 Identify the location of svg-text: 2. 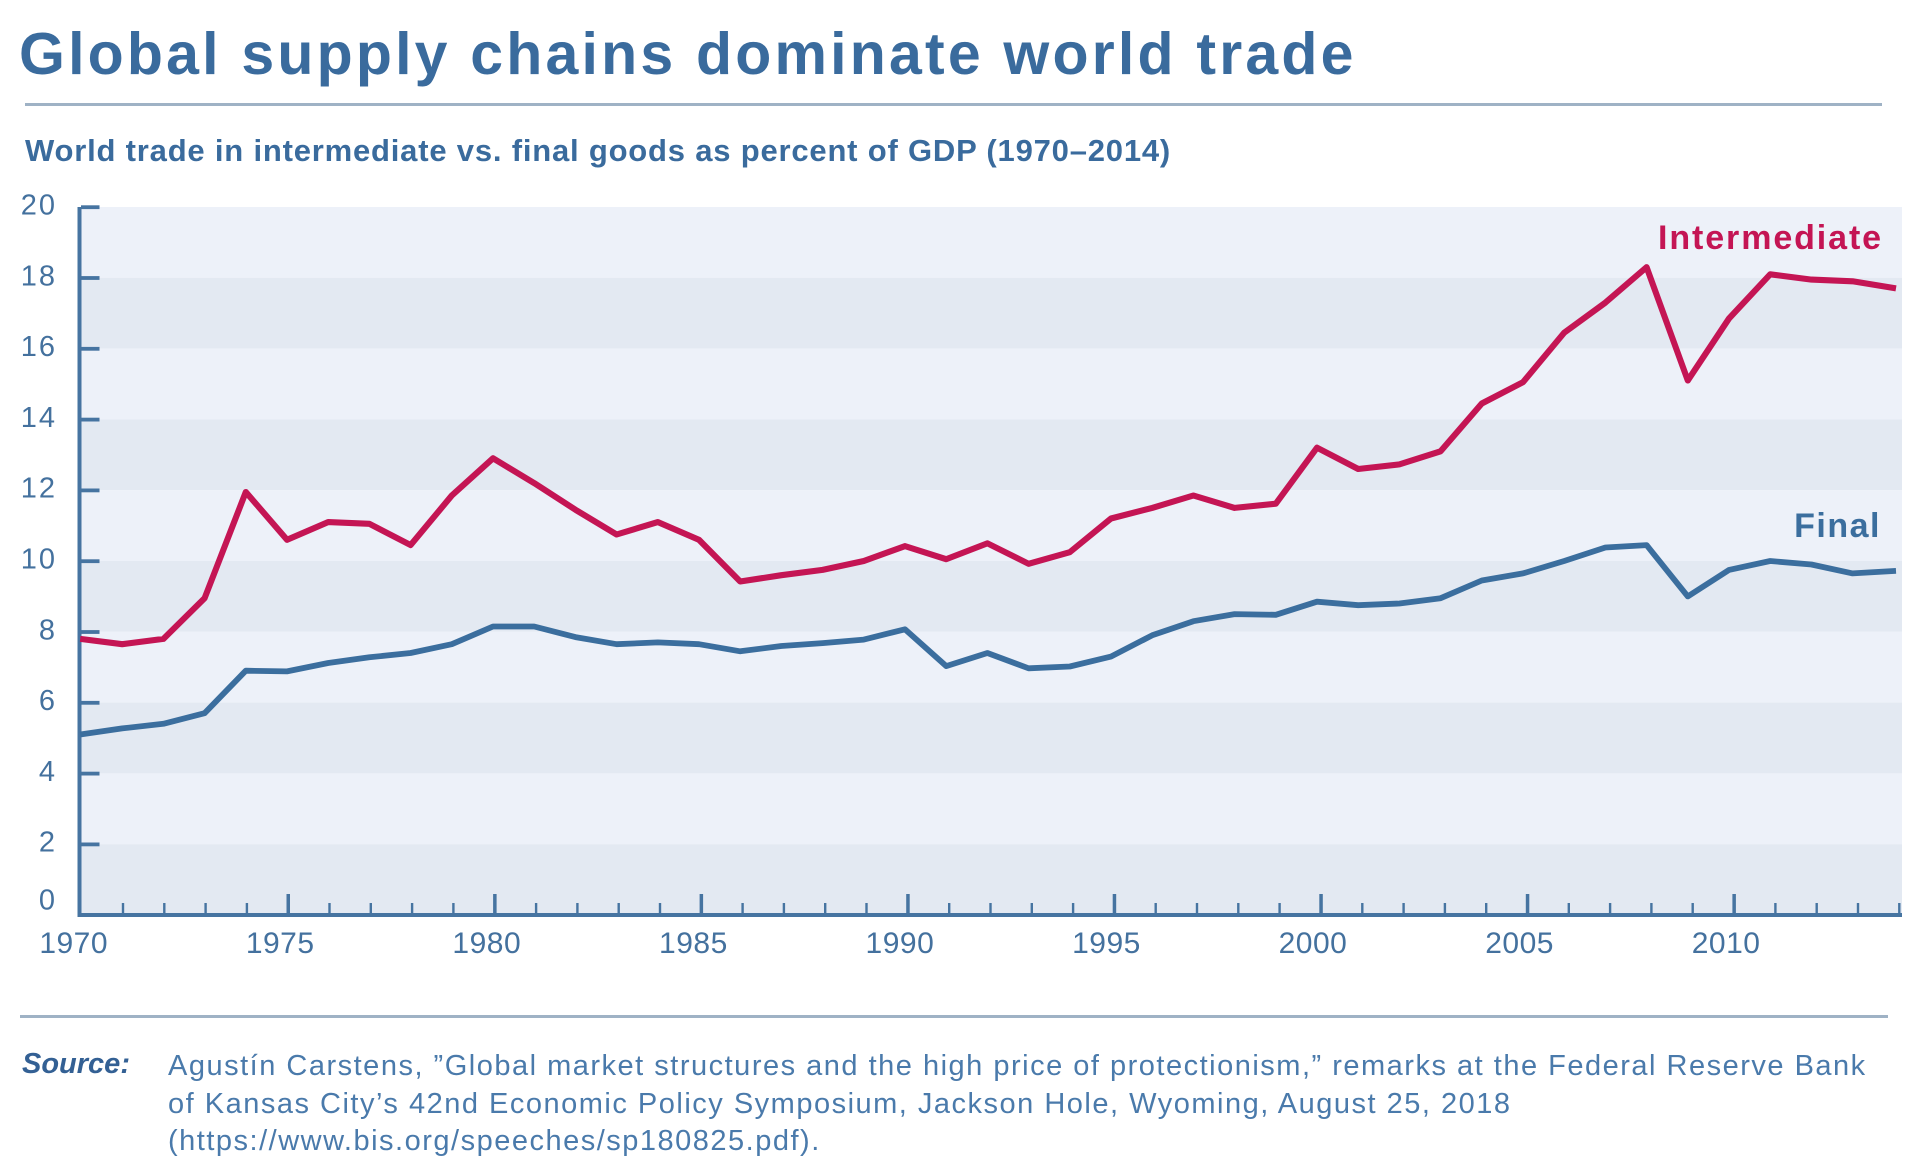
(48, 843).